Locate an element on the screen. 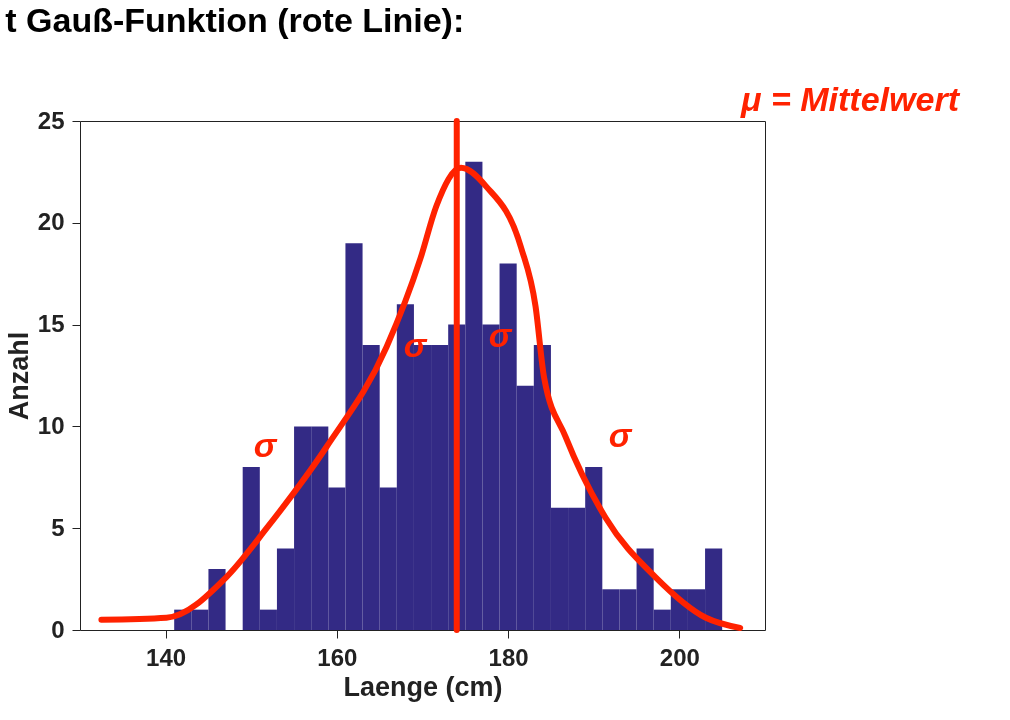  y-tick-label: 20 is located at coordinates (51, 222).